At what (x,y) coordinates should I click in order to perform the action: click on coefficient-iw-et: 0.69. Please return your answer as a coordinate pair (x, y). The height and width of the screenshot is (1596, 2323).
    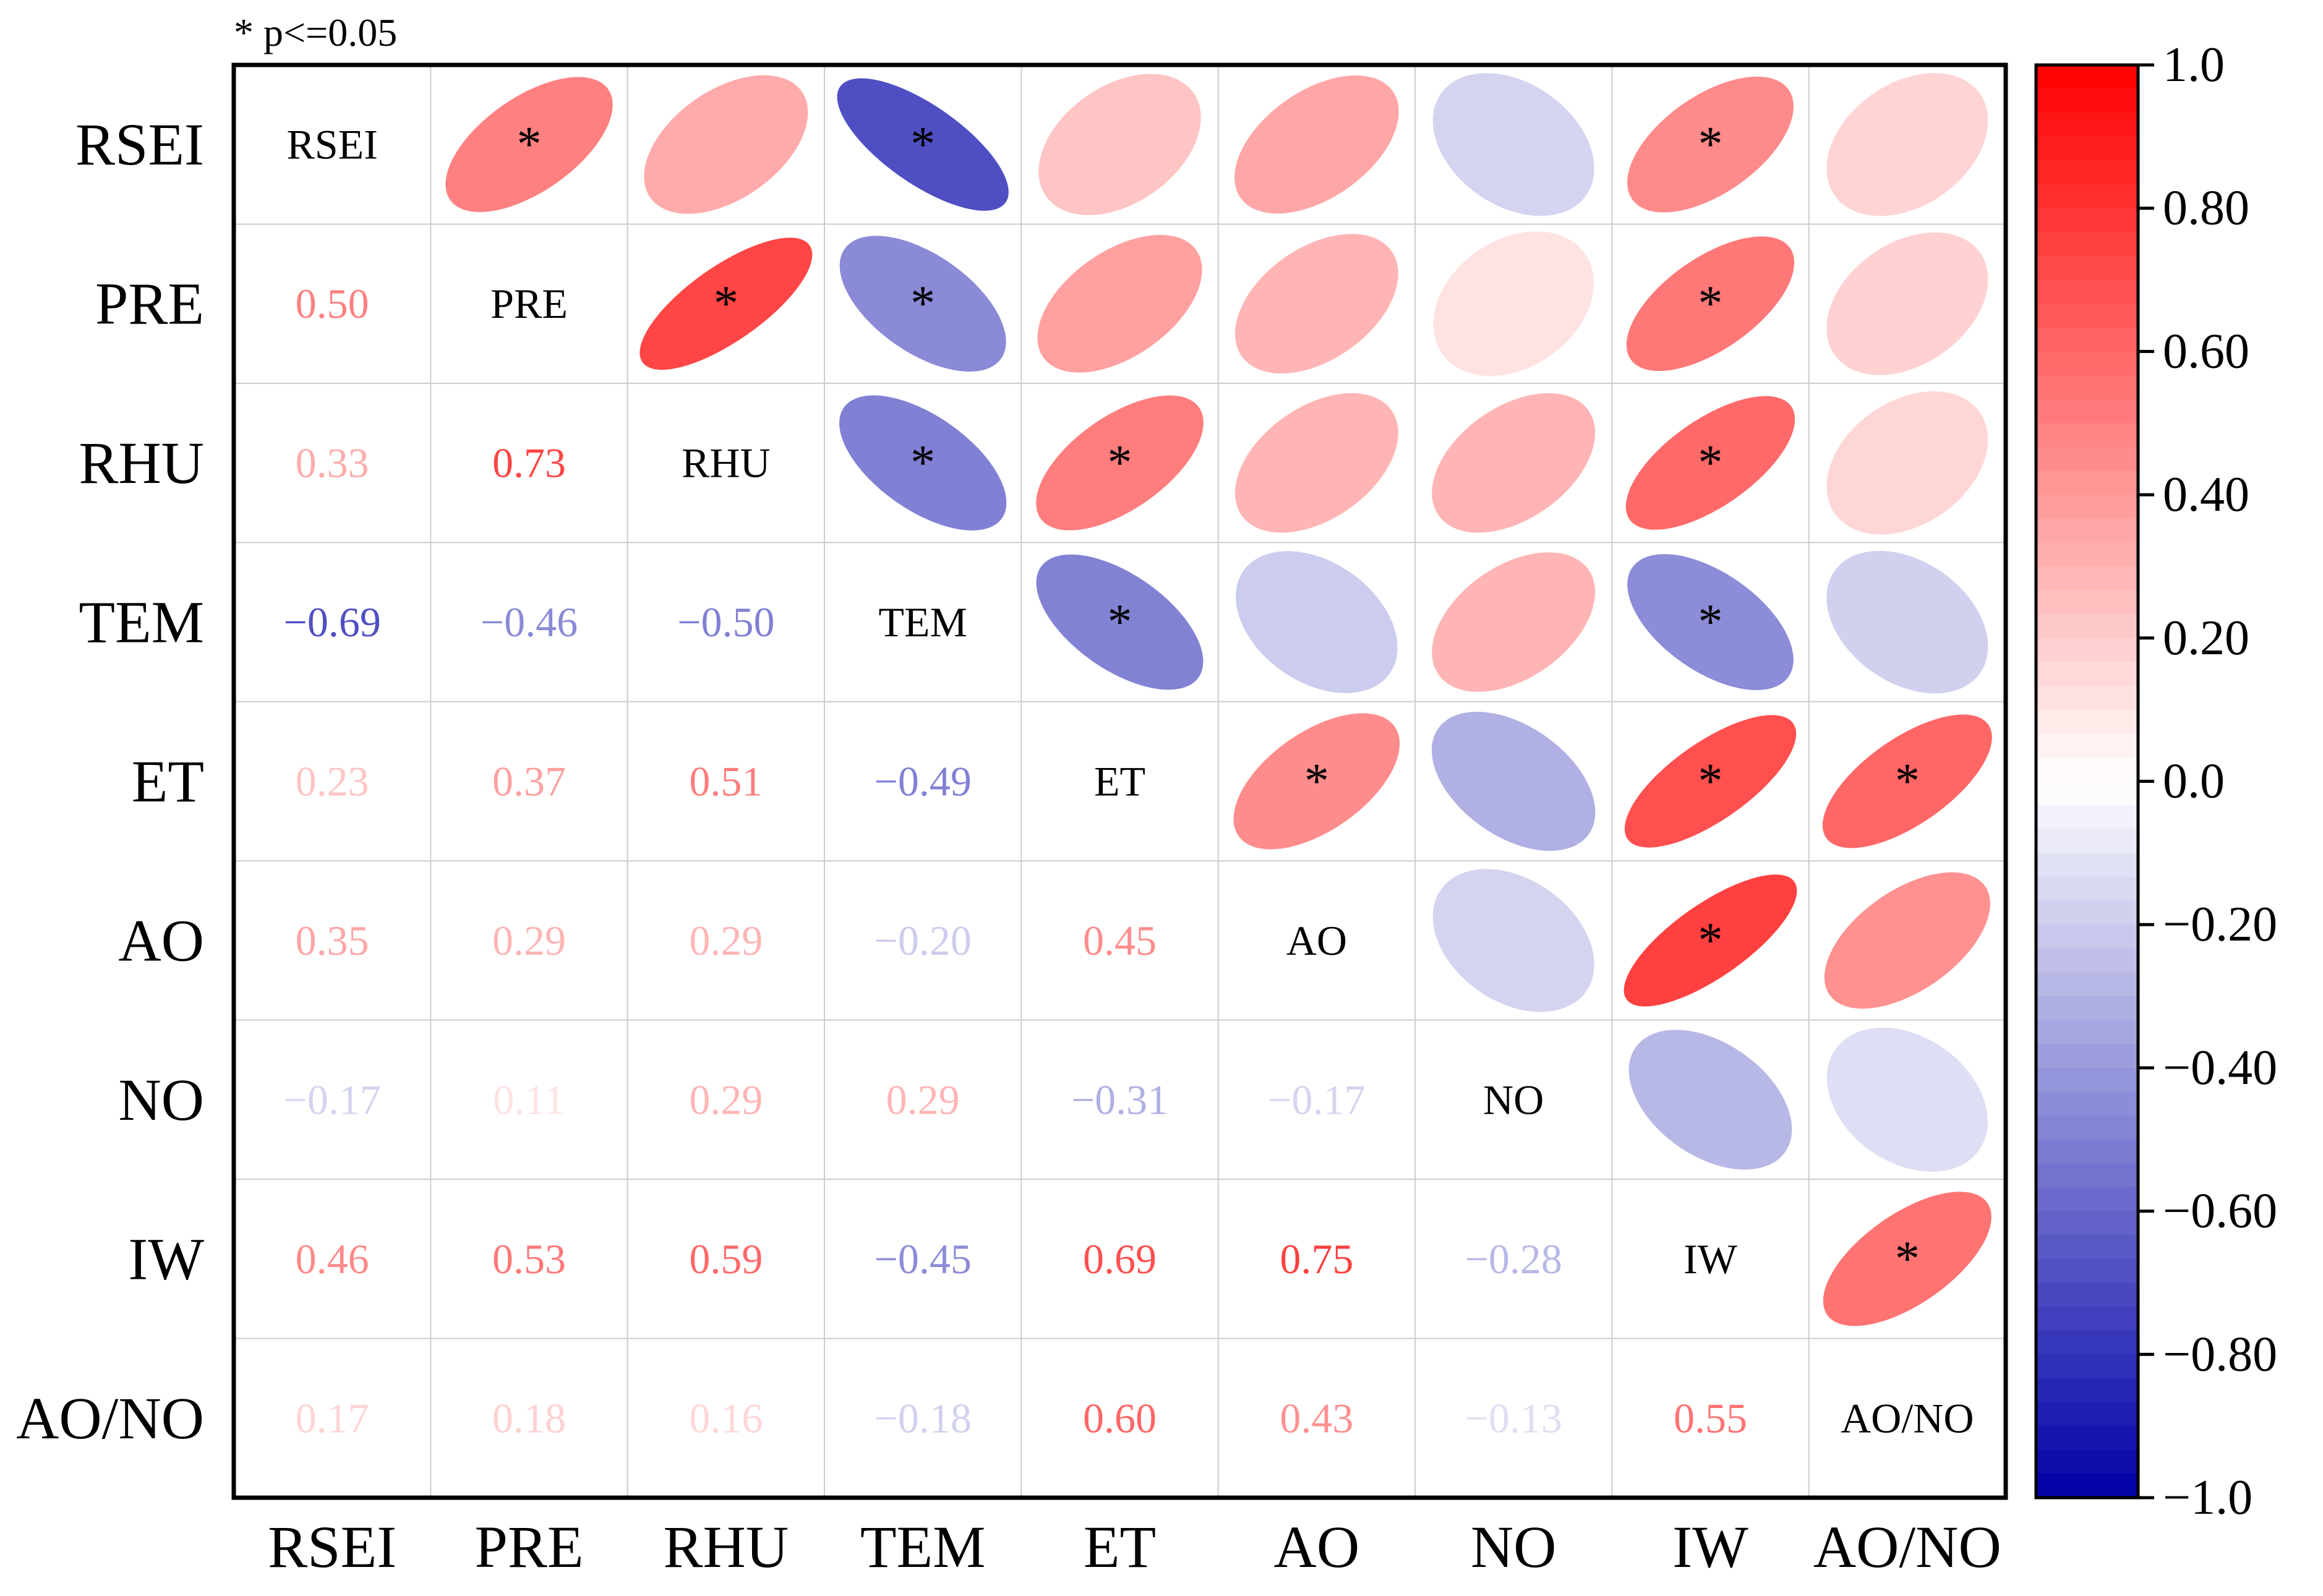
    Looking at the image, I should click on (1120, 1258).